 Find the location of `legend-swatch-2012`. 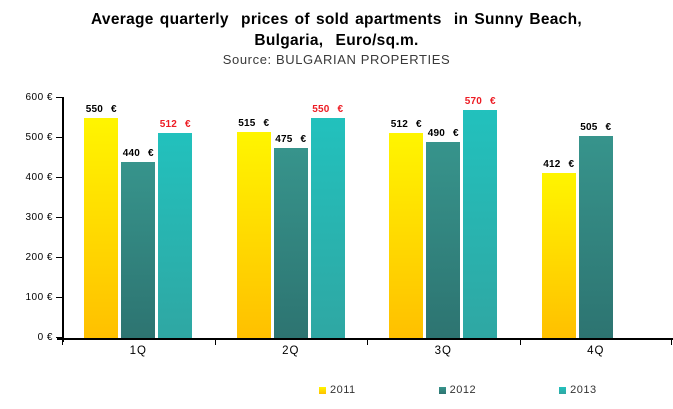

legend-swatch-2012 is located at coordinates (442, 390).